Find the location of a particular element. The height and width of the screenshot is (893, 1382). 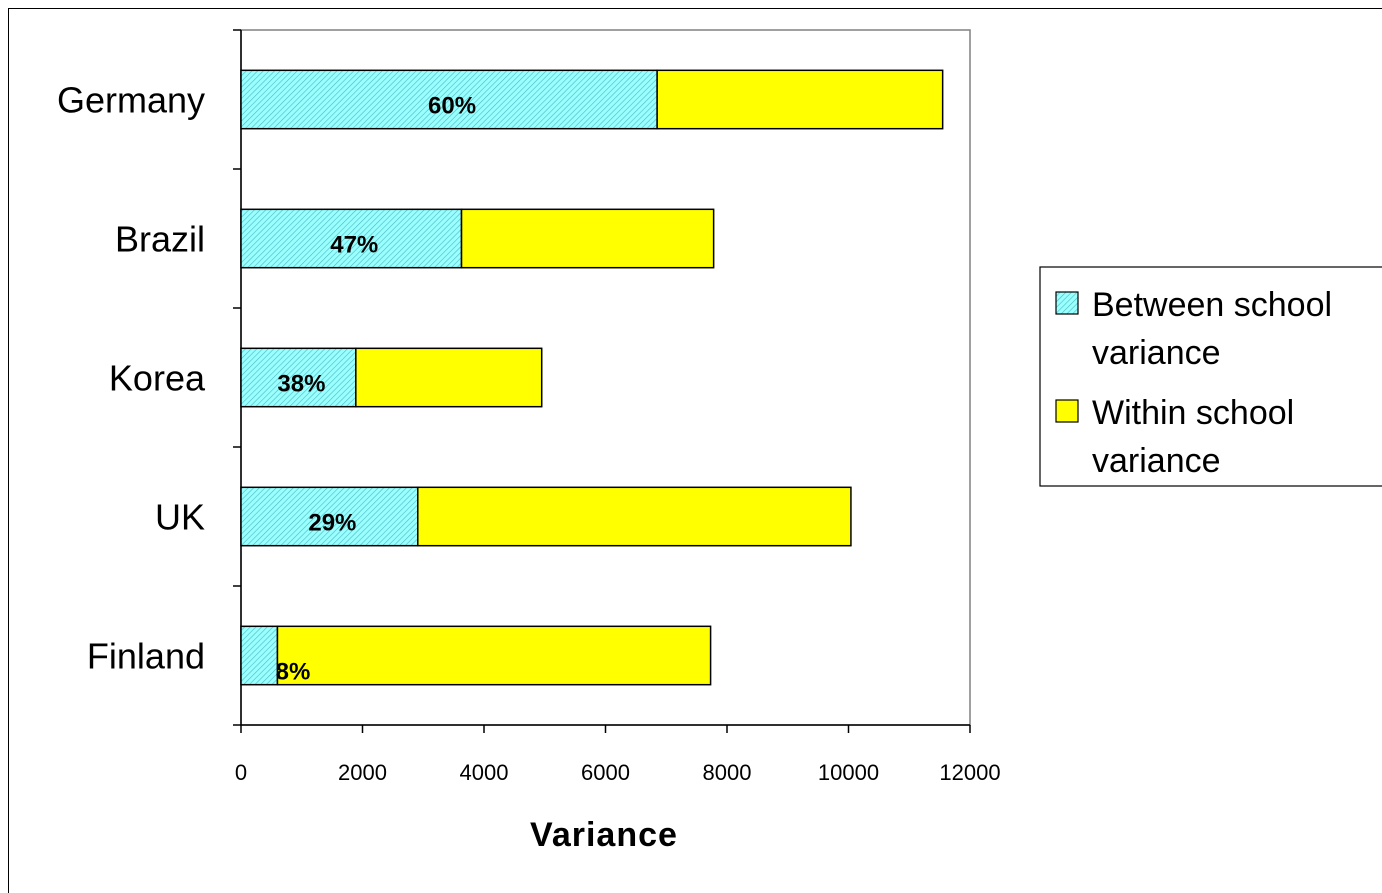

bar-brazil-between-school is located at coordinates (351, 238).